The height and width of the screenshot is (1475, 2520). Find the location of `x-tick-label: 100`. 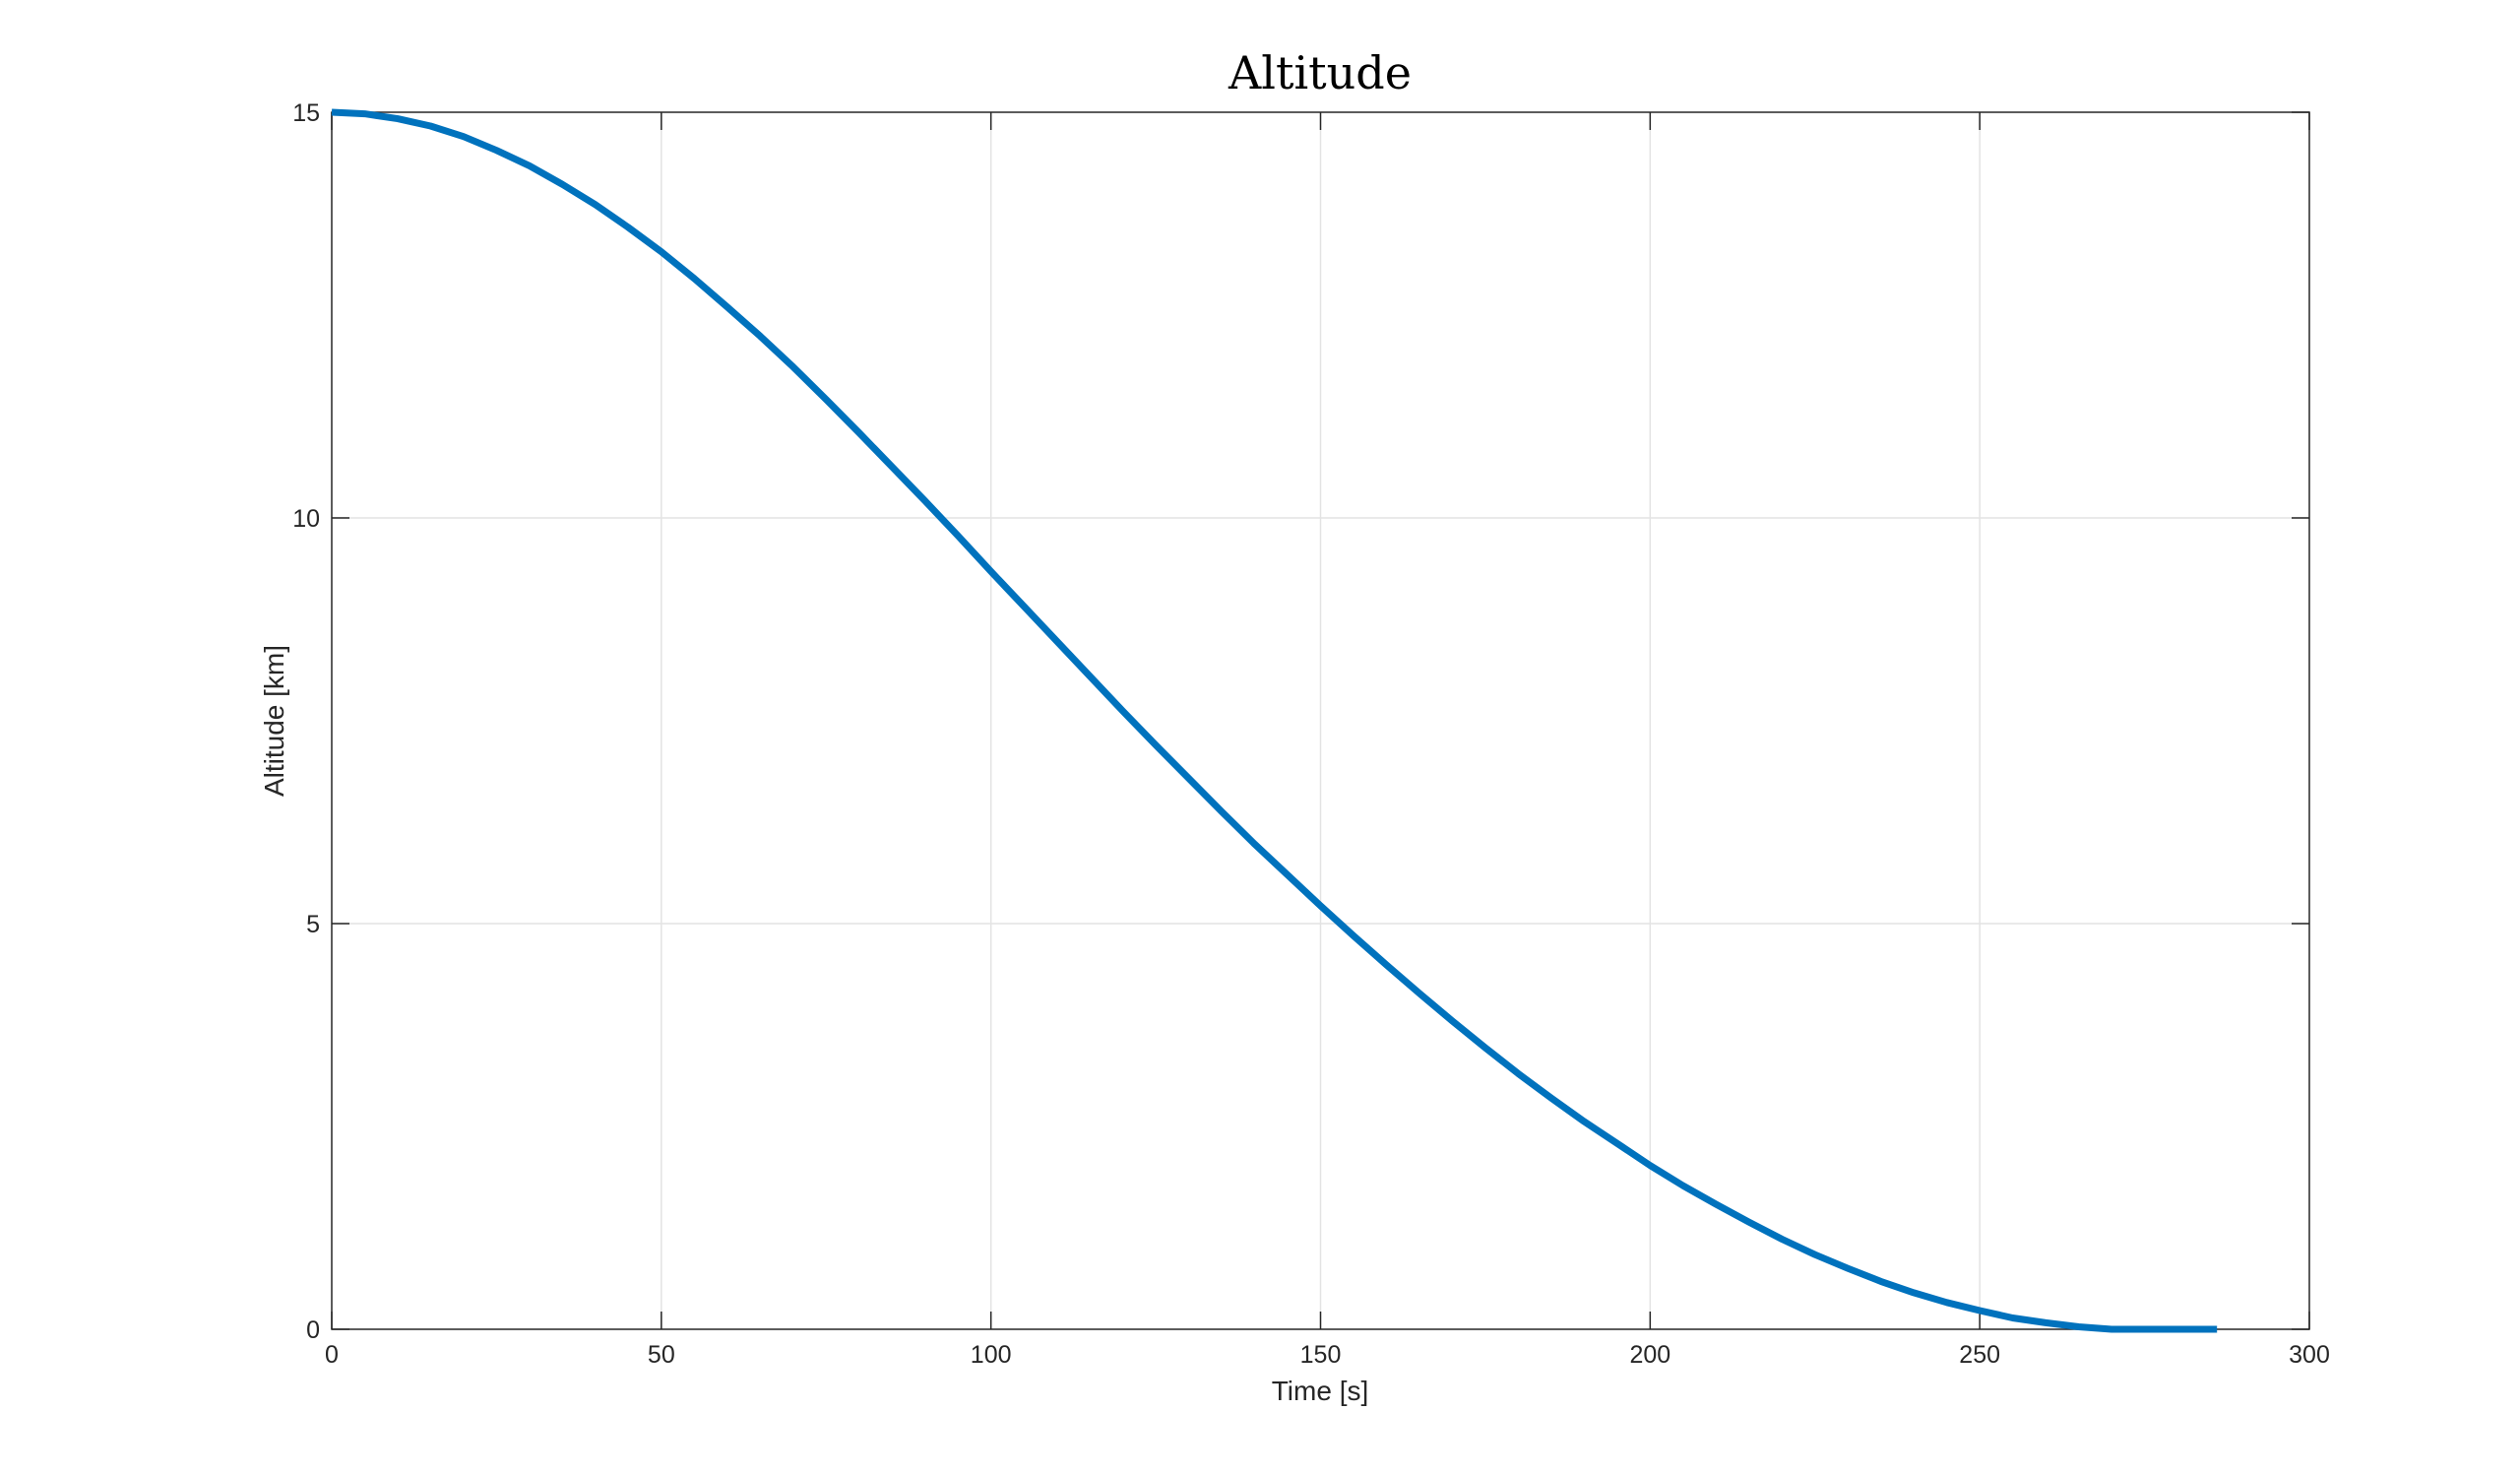

x-tick-label: 100 is located at coordinates (991, 1355).